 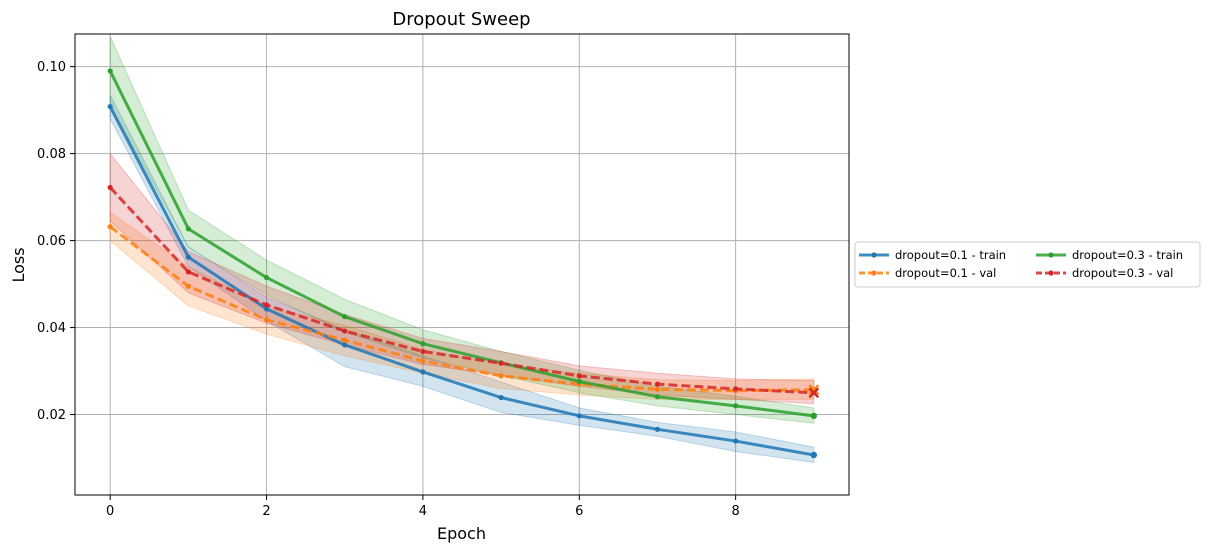 What do you see at coordinates (874, 255) in the screenshot?
I see `legend-marker-dropout-0-1-train` at bounding box center [874, 255].